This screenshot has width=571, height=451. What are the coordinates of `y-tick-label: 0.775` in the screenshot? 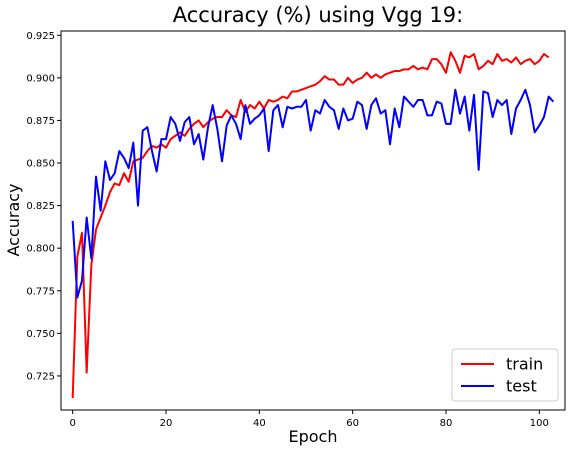 It's located at (40, 291).